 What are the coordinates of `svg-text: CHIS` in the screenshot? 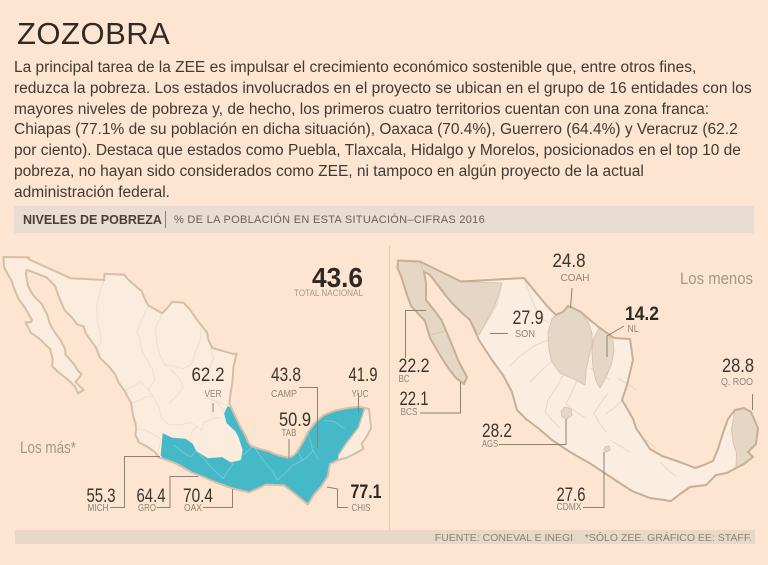 It's located at (361, 508).